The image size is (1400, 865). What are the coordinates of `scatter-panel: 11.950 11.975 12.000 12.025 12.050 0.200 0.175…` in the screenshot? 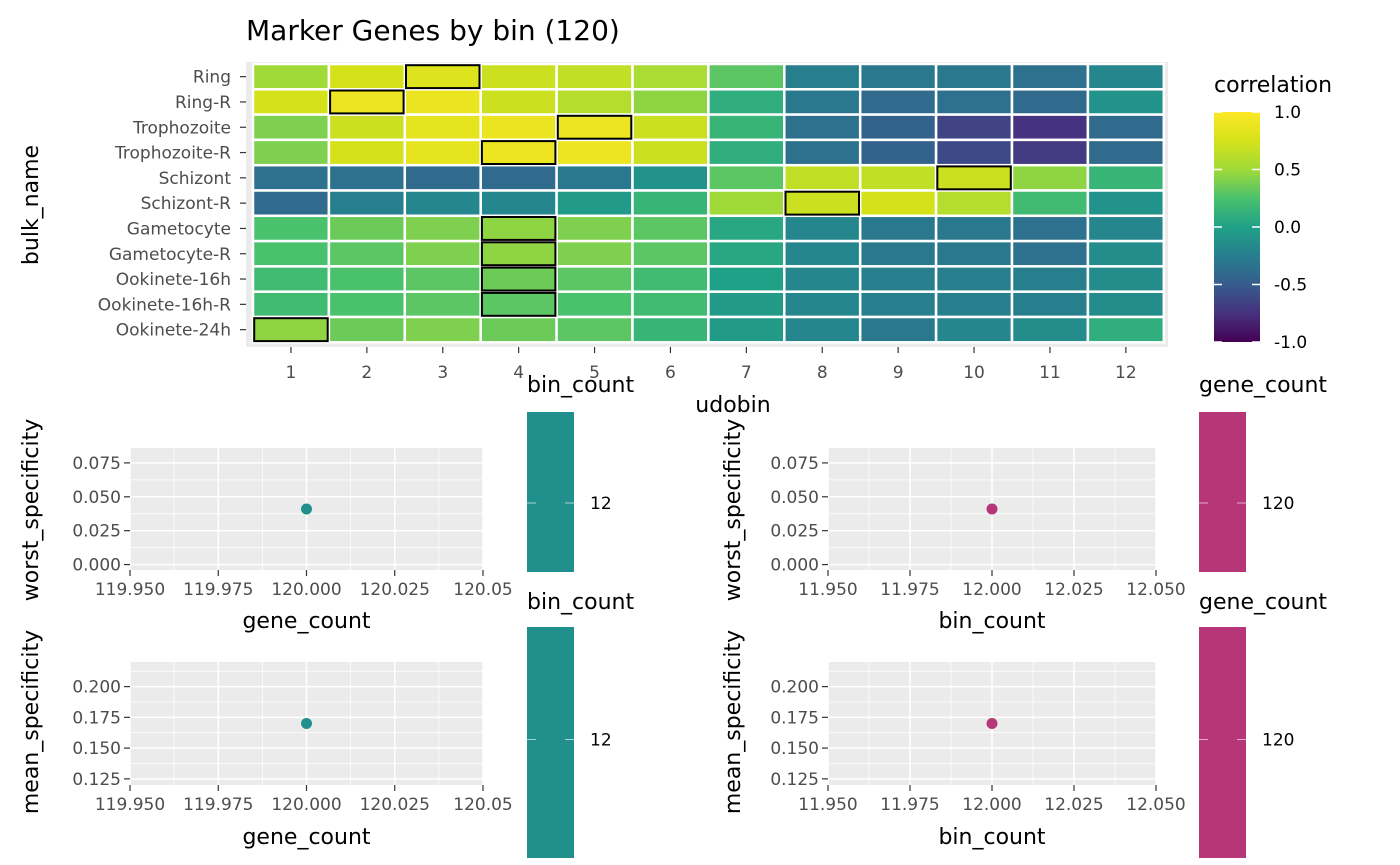 It's located at (1024, 724).